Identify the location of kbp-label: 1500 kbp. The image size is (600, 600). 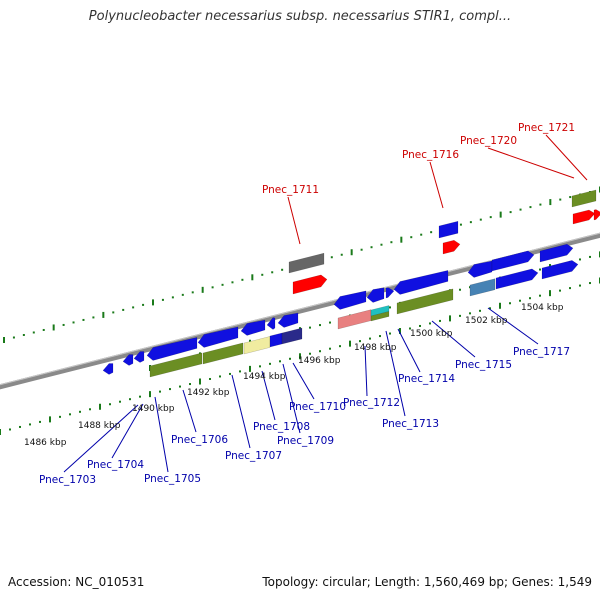
(431, 334).